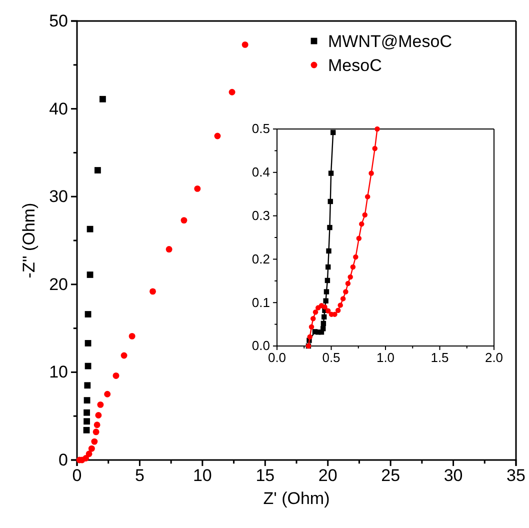 The image size is (529, 528). Describe the element at coordinates (261, 302) in the screenshot. I see `y-tick-label: 0.1` at that location.